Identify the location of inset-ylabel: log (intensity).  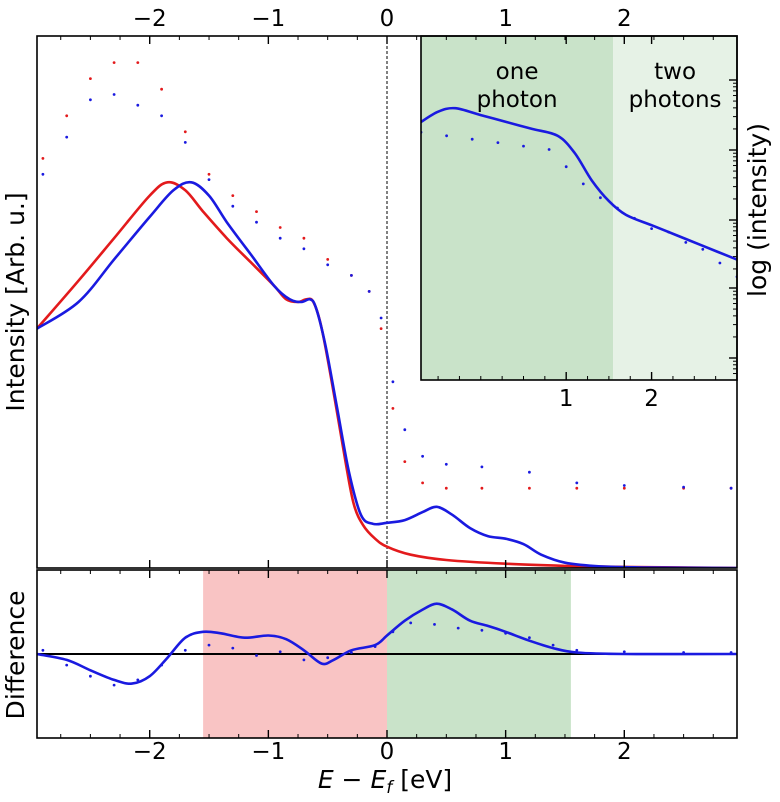
(757, 210).